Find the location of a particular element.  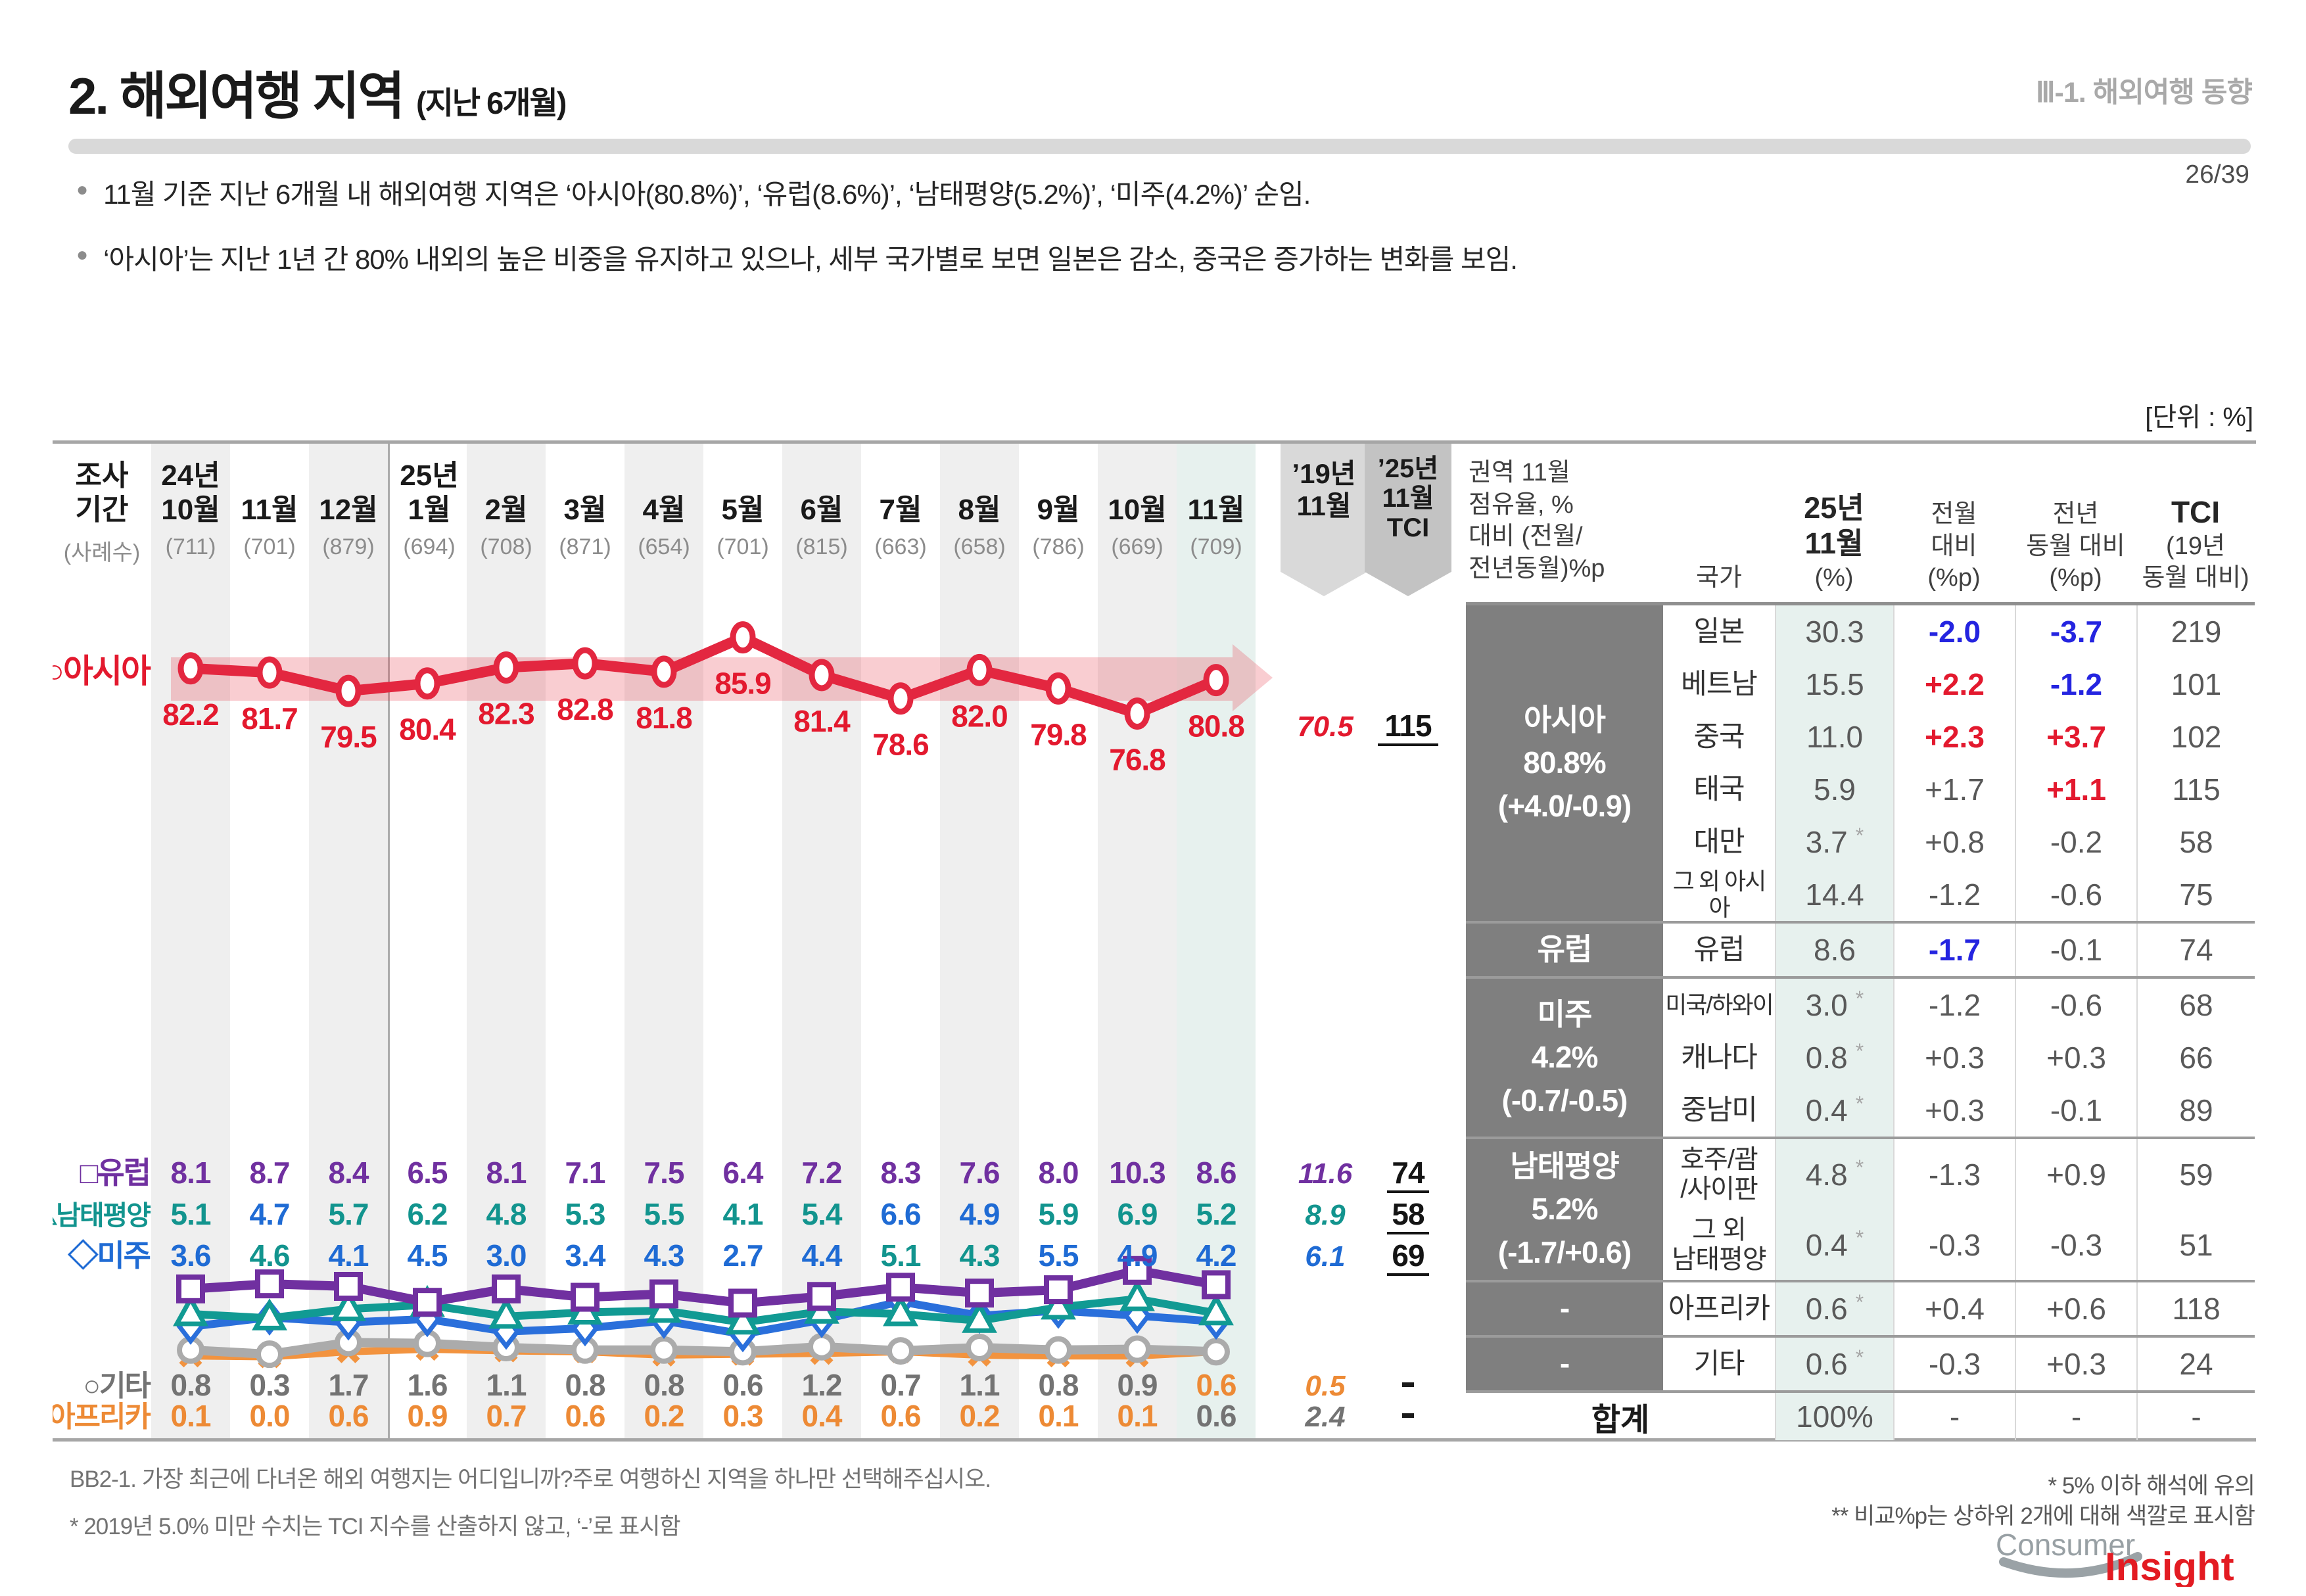

month-label: 8월 is located at coordinates (979, 510).